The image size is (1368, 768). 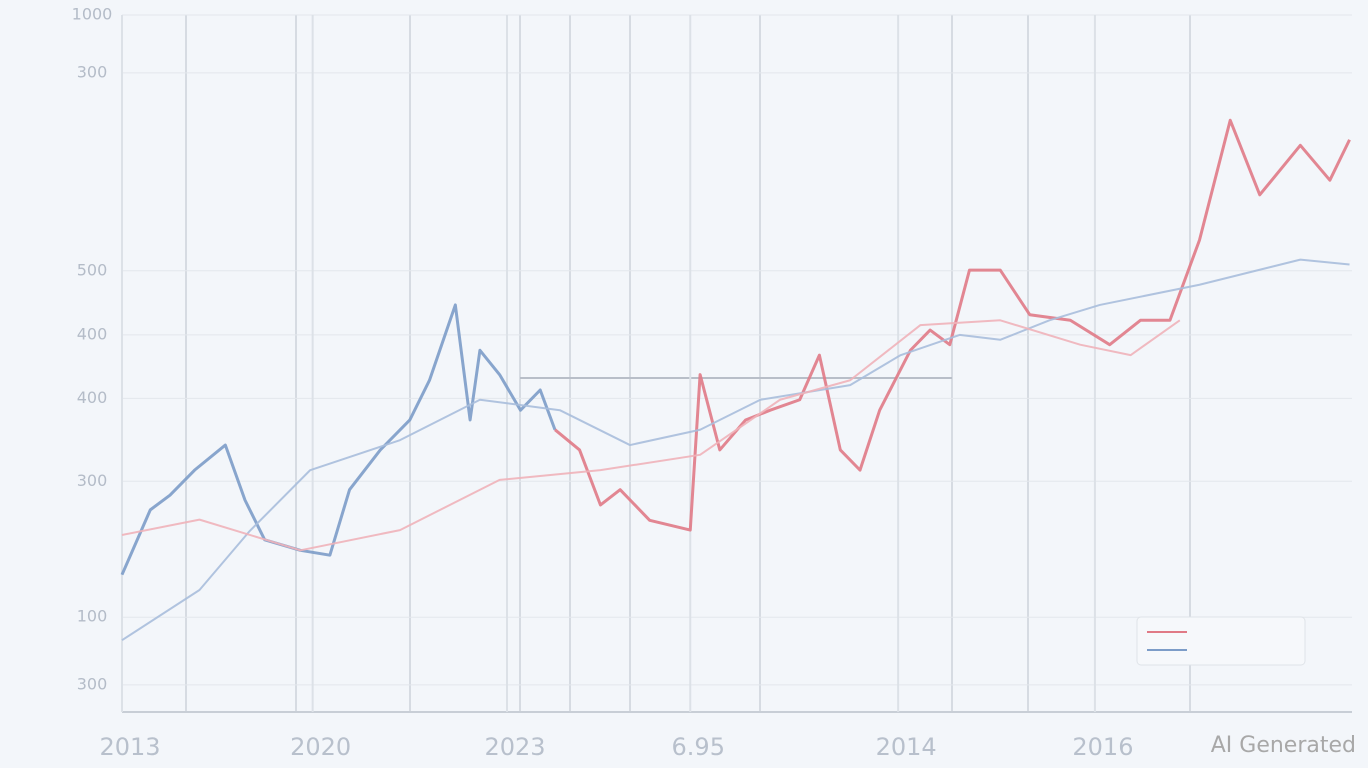 What do you see at coordinates (320, 747) in the screenshot?
I see `x-tick-label: 2020` at bounding box center [320, 747].